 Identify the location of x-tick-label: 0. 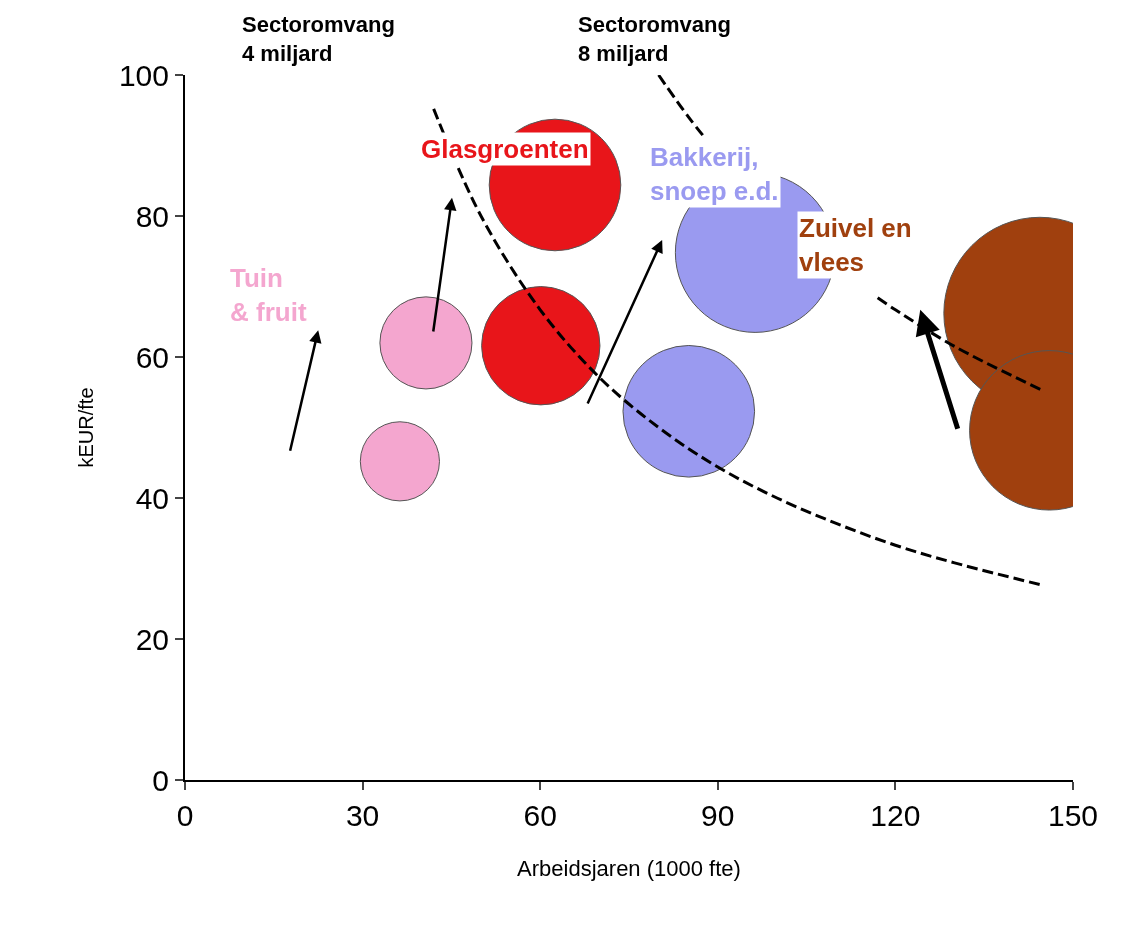
(185, 815).